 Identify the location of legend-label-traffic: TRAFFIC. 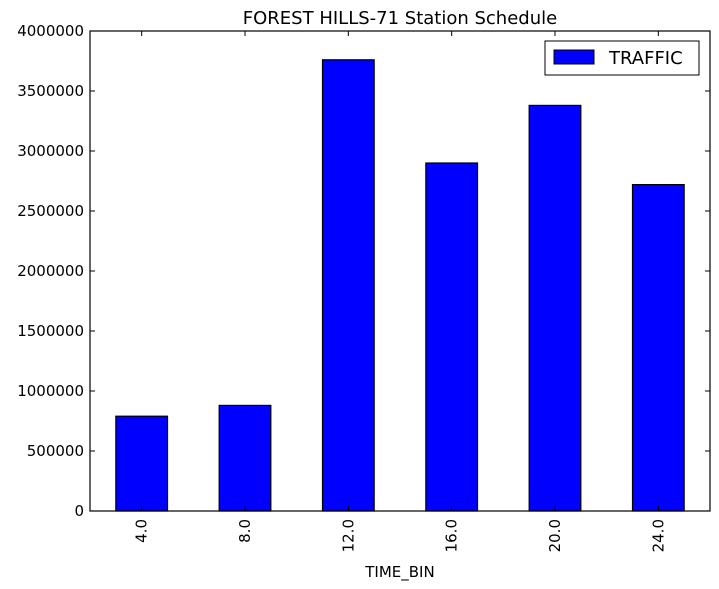
(645, 58).